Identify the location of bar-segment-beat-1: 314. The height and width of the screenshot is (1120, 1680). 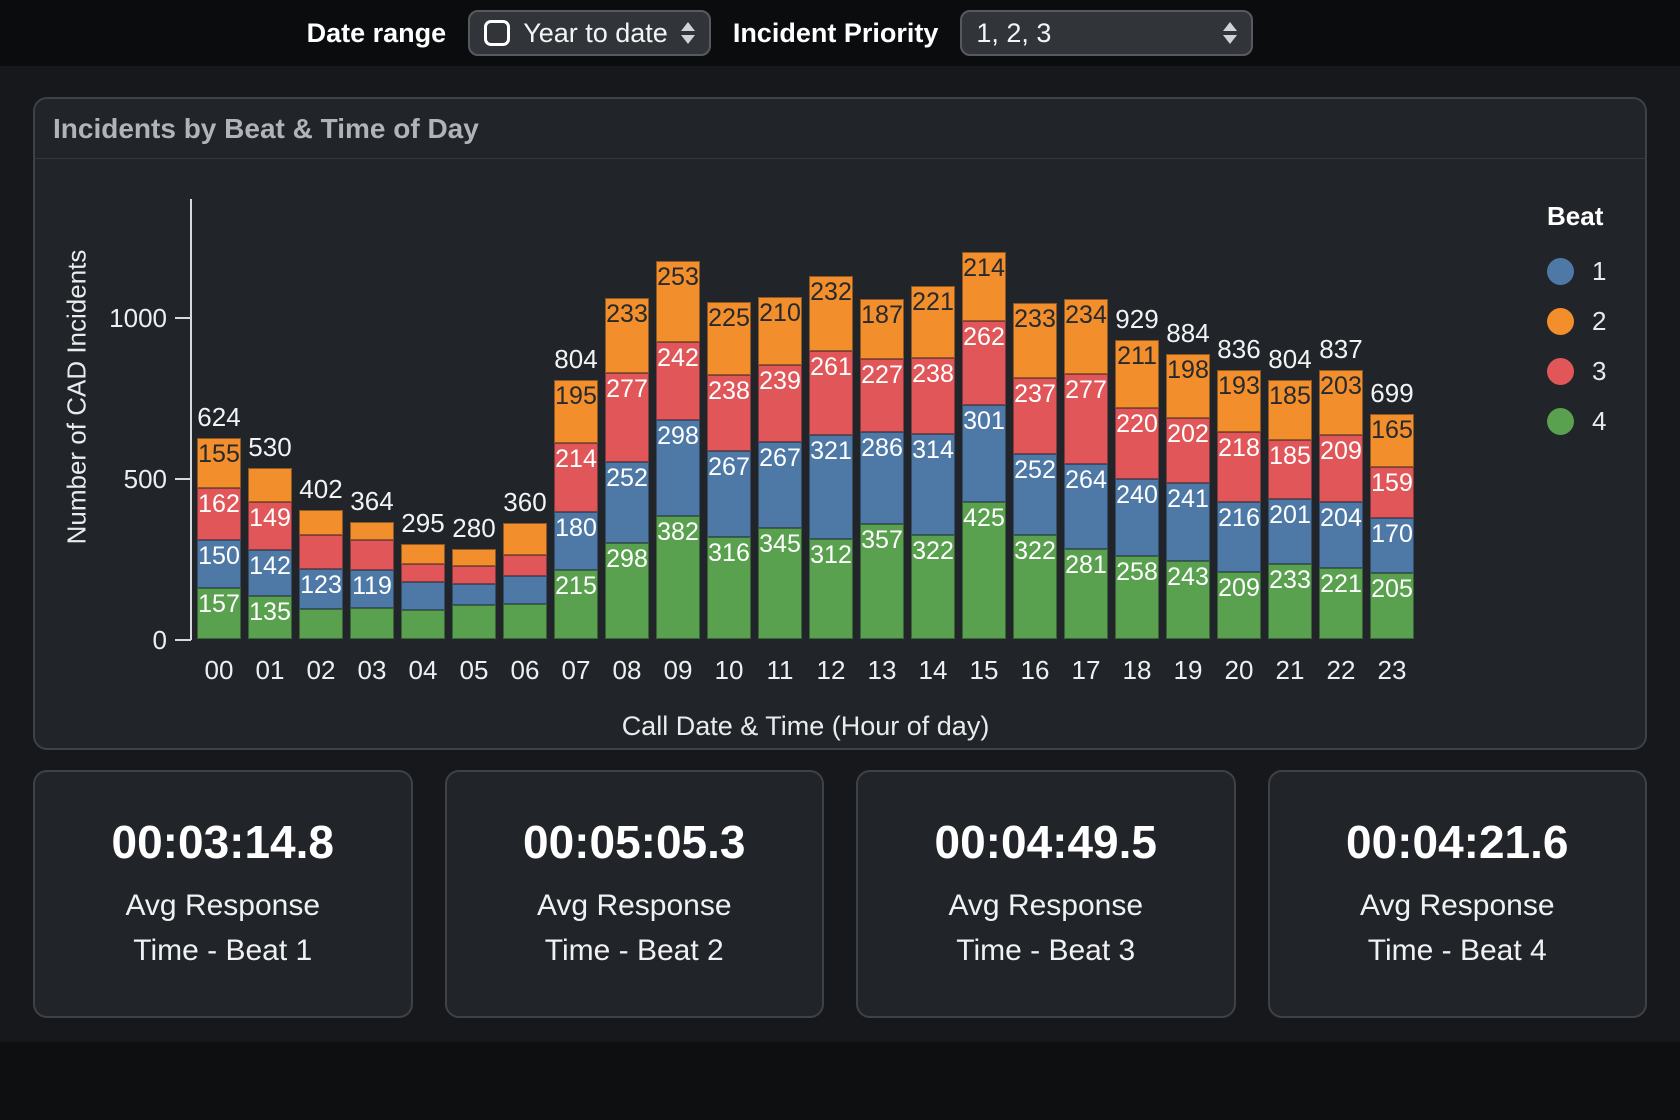
(933, 485).